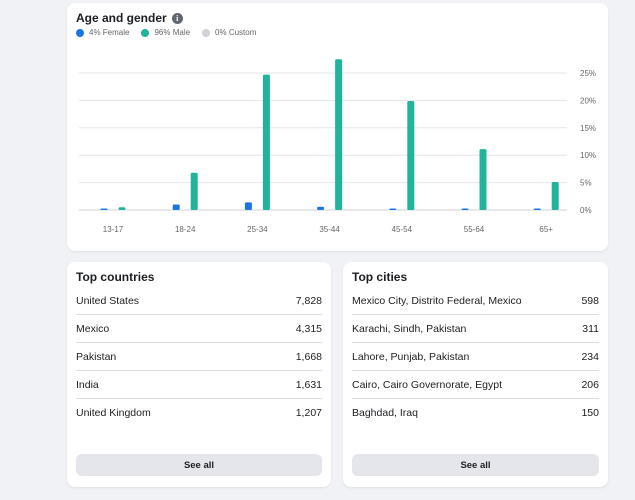  Describe the element at coordinates (555, 196) in the screenshot. I see `bar-male-65+` at that location.